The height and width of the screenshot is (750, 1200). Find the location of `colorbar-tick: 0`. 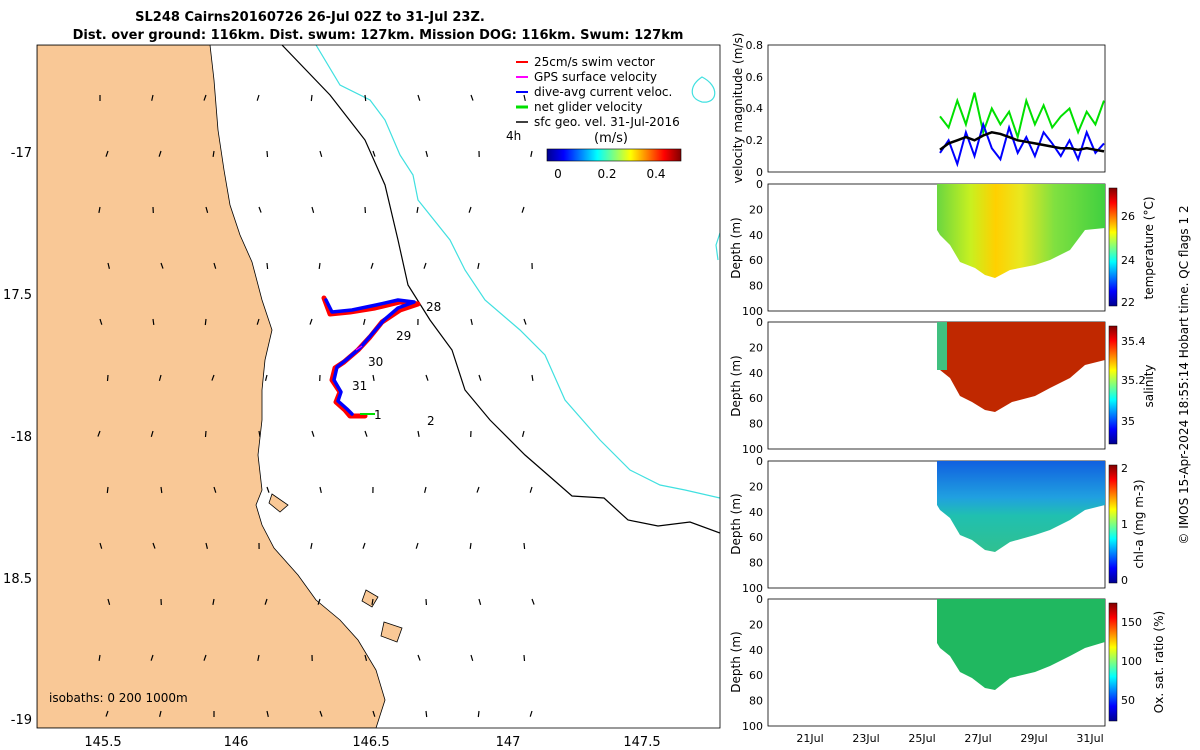

colorbar-tick: 0 is located at coordinates (558, 174).